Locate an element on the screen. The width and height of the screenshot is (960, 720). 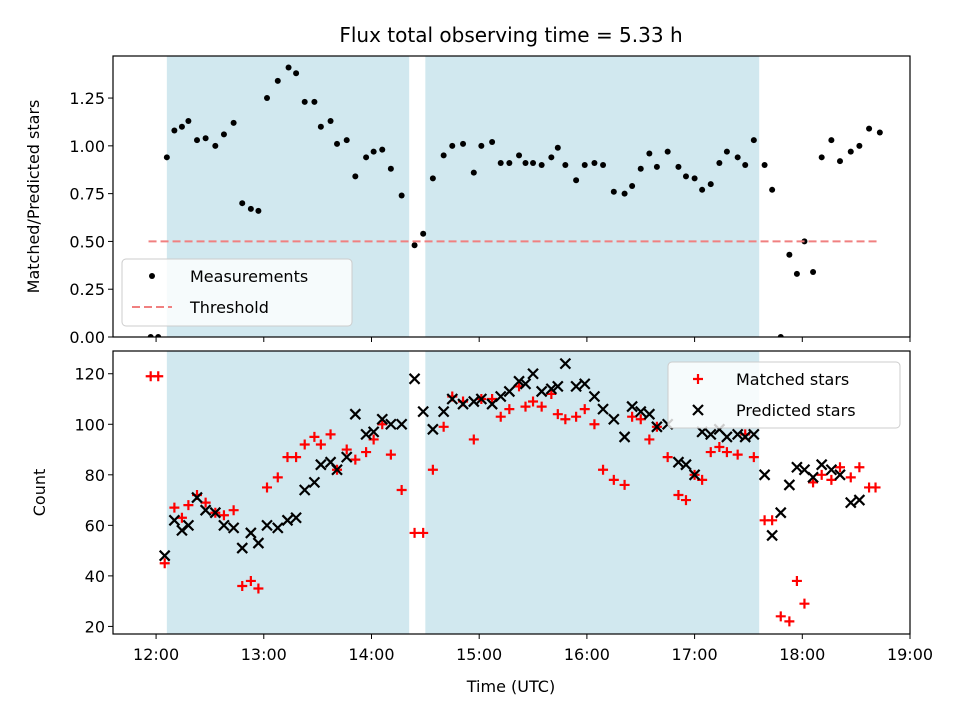
y-tick-label: 0.25 is located at coordinates (87, 289).